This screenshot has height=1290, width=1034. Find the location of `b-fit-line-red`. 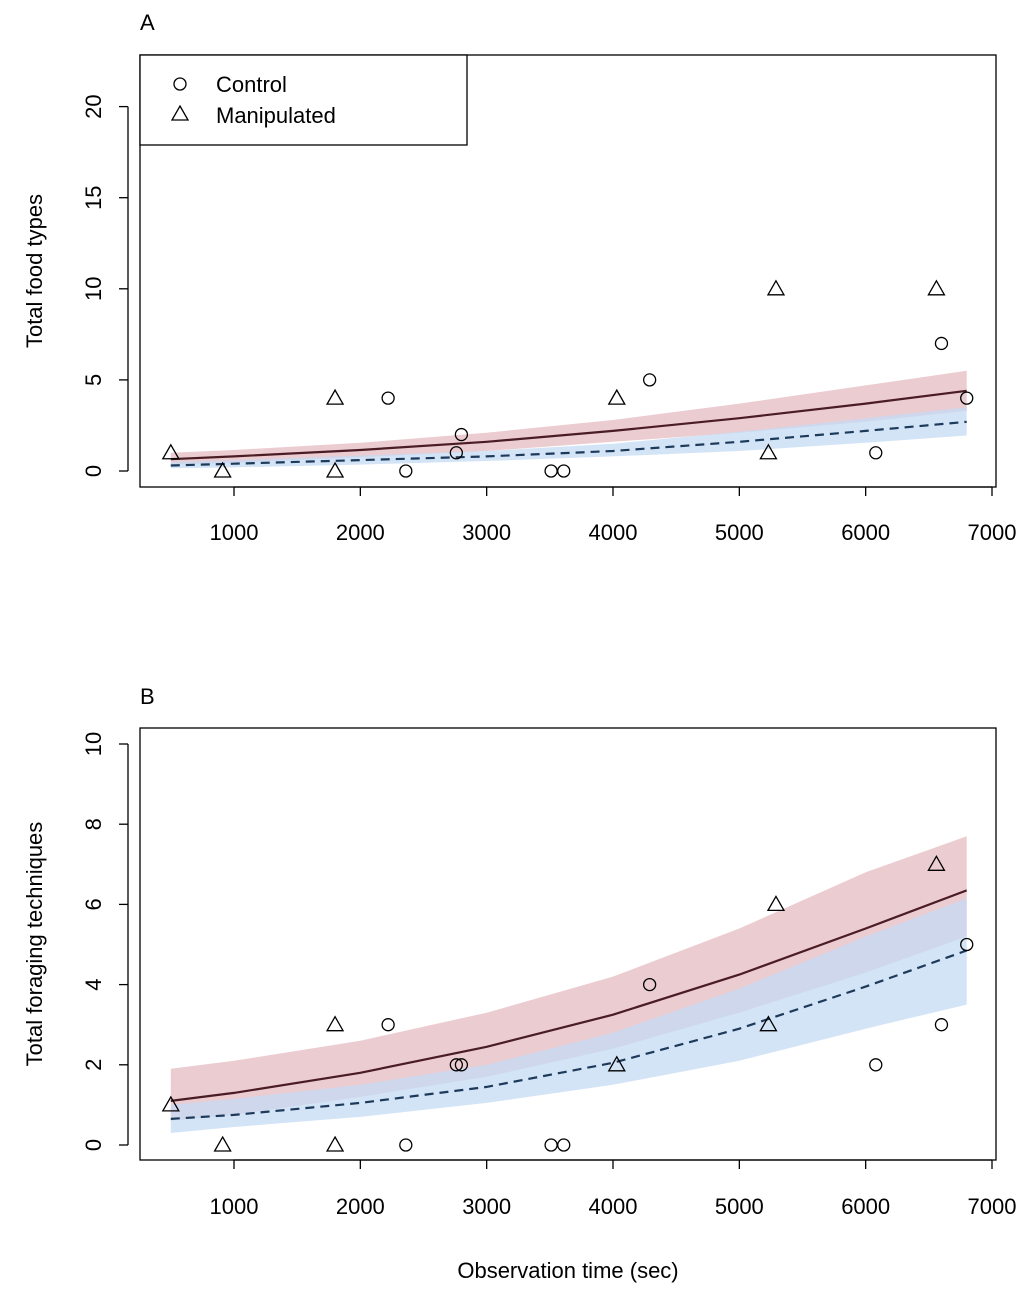

b-fit-line-red is located at coordinates (569, 995).